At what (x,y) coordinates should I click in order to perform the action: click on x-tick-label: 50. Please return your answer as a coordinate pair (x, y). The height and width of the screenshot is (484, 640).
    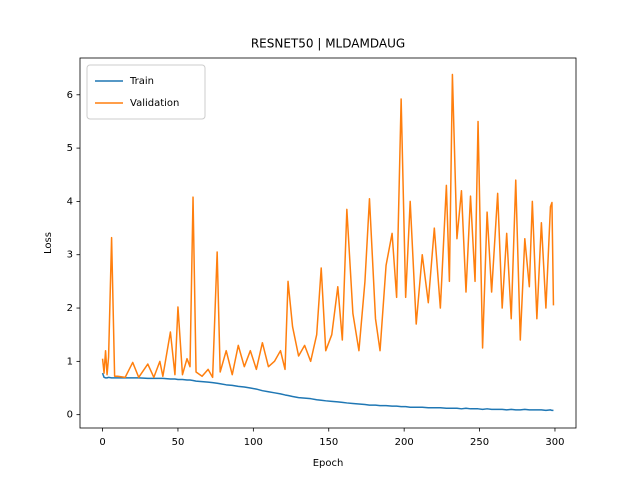
    Looking at the image, I should click on (178, 442).